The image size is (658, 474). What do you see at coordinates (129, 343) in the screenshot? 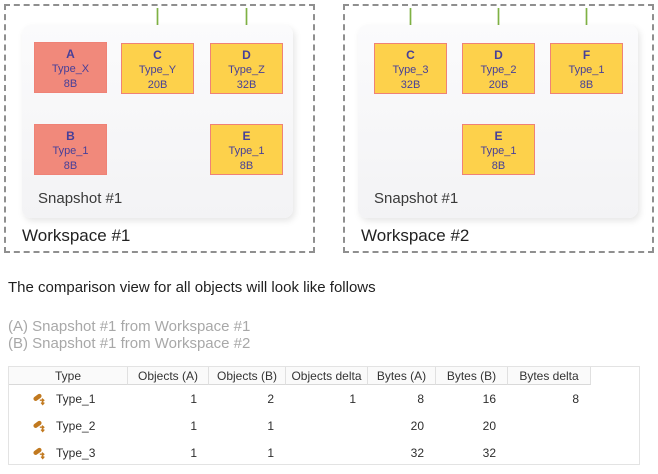
I see `legend-line-b: (B) Snapshot #1 from Workspace #2` at bounding box center [129, 343].